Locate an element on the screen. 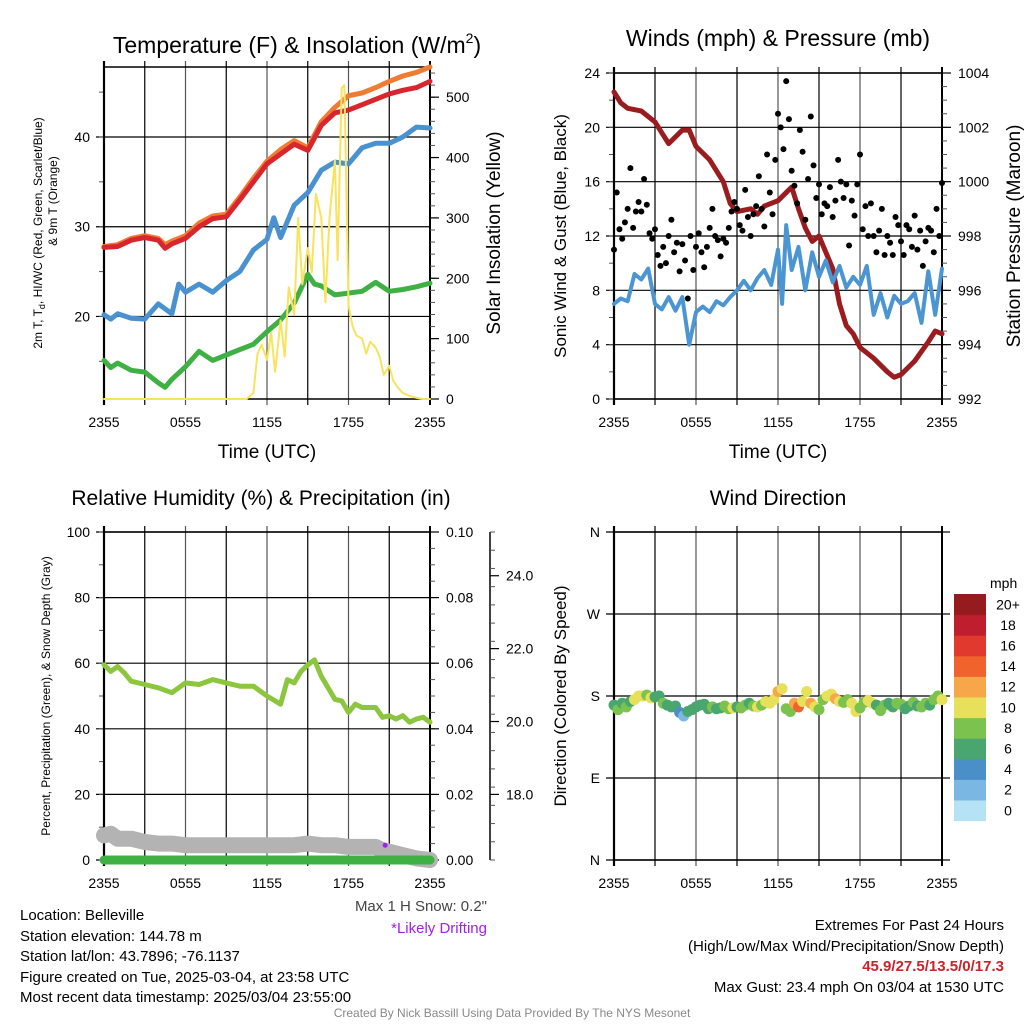  series-line-2m-t is located at coordinates (267, 164).